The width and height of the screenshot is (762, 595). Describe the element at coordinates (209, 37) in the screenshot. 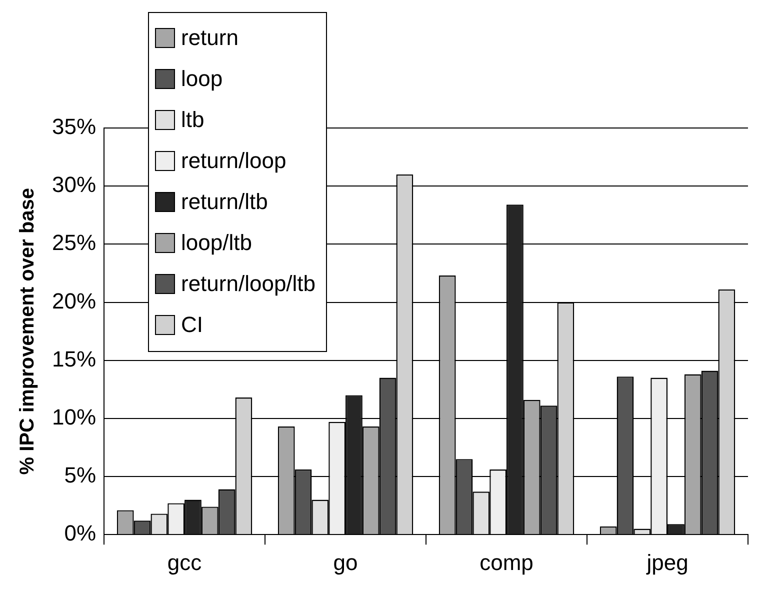

I see `legend-label: return` at that location.